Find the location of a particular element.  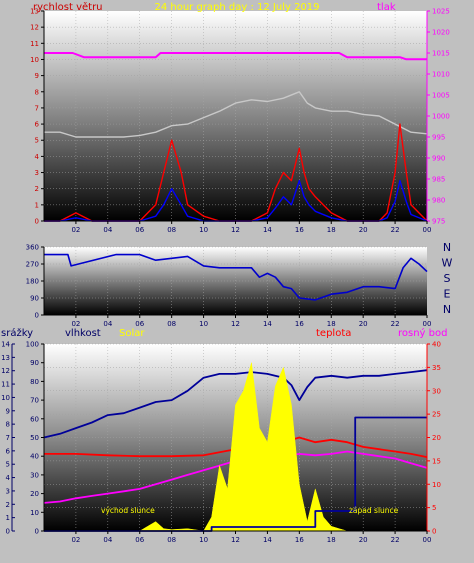

y-tick-label-left: 6 is located at coordinates (37, 125).